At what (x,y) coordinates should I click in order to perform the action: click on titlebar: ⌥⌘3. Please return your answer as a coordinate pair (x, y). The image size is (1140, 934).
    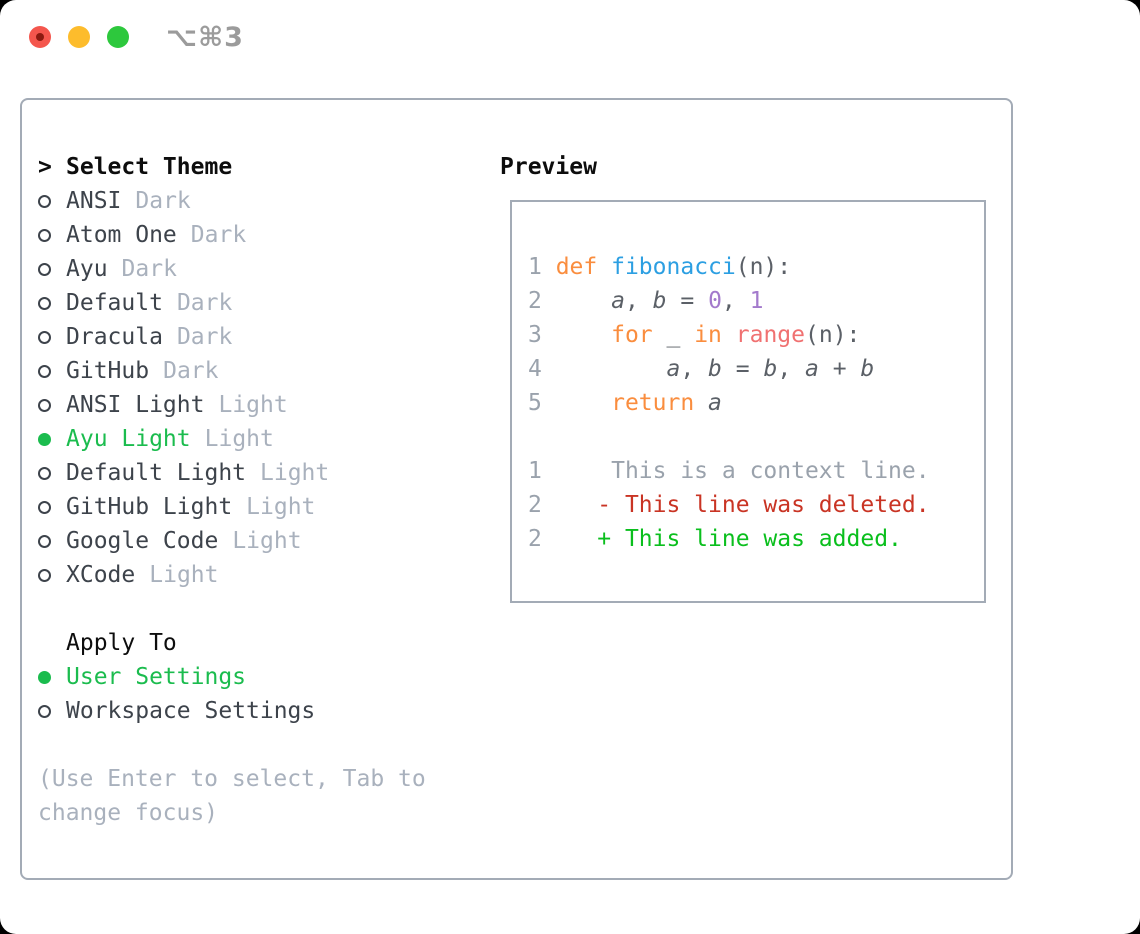
    Looking at the image, I should click on (570, 37).